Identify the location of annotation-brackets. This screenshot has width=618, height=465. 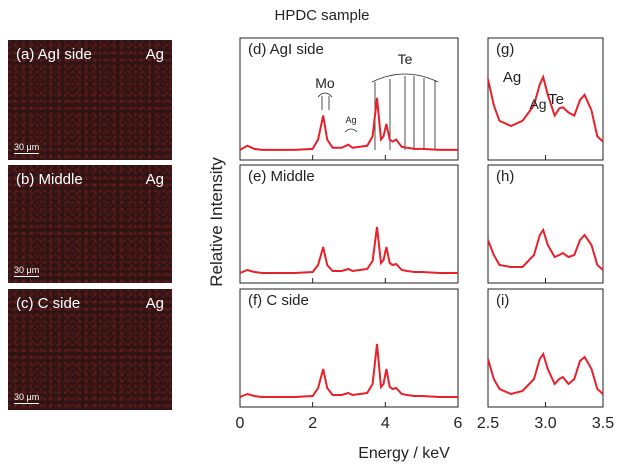
(378, 111).